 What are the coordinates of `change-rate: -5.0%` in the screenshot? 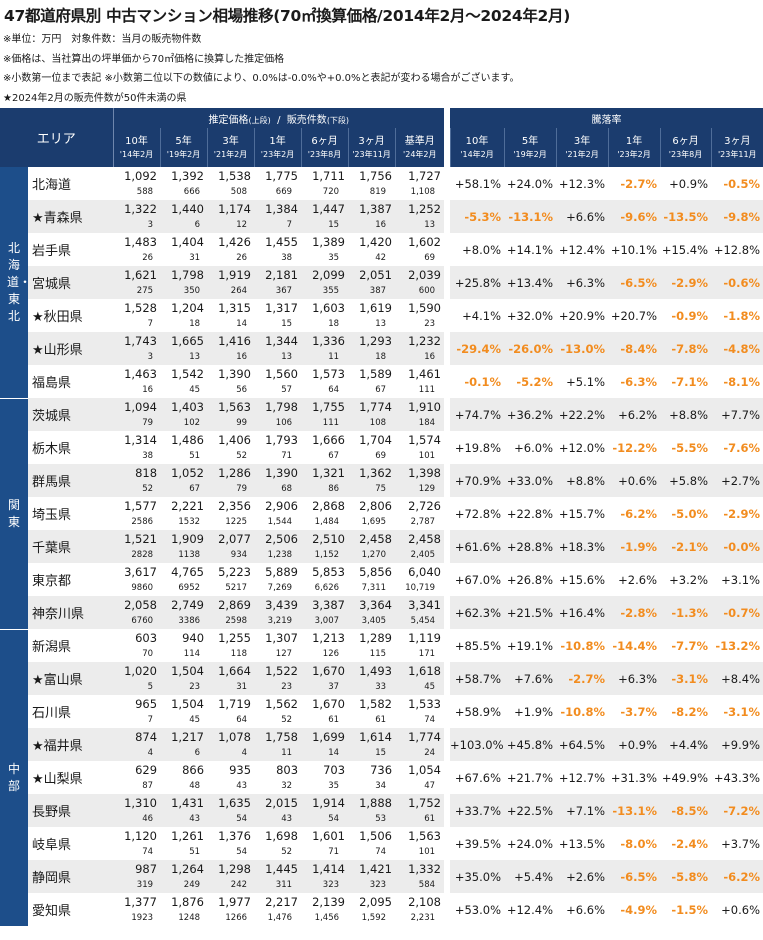 It's located at (686, 513).